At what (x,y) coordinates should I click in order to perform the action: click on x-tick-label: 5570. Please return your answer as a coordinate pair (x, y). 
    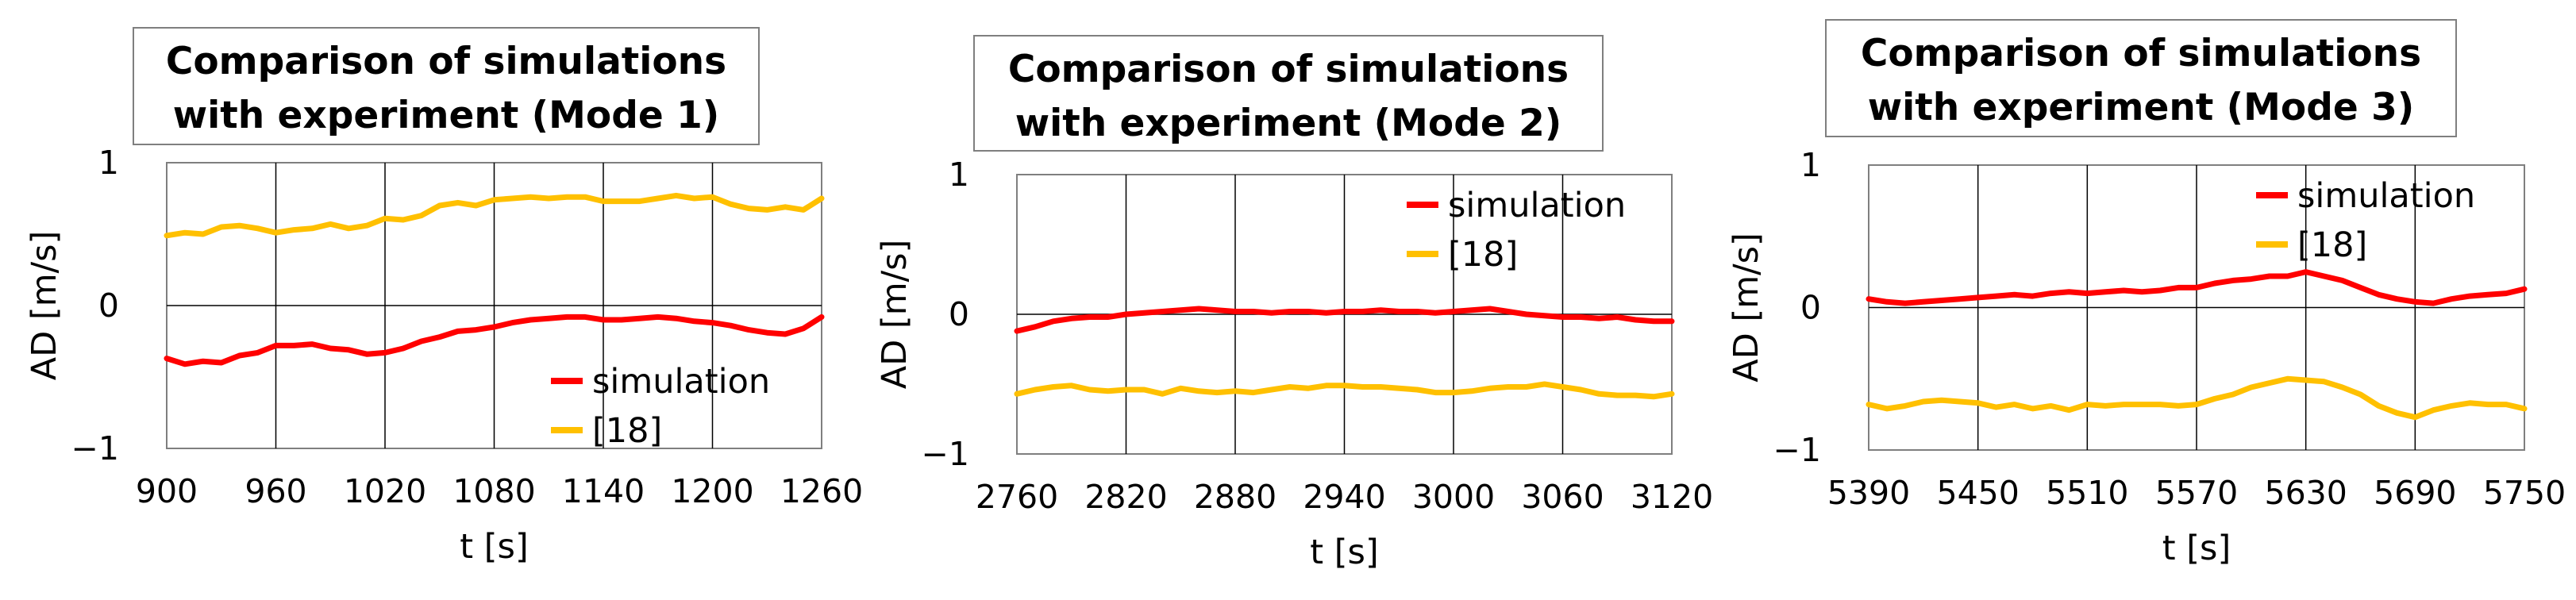
    Looking at the image, I should click on (2196, 493).